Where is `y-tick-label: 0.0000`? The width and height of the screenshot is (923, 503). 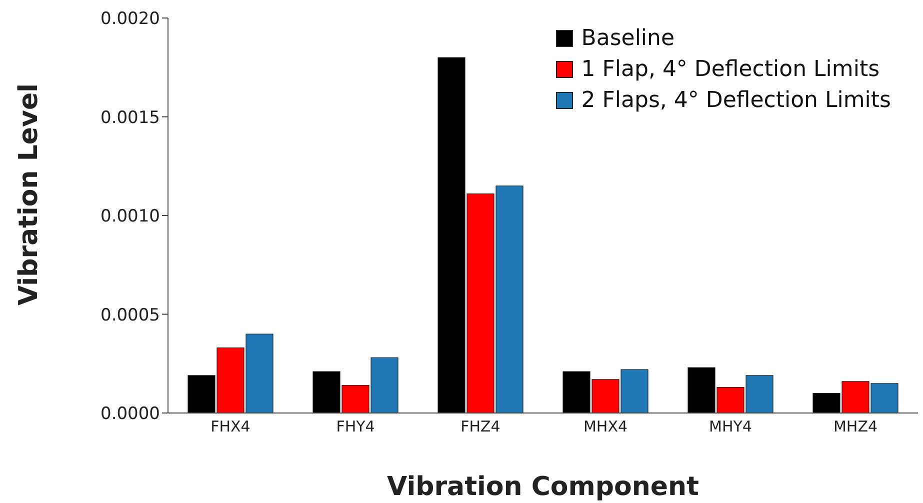 y-tick-label: 0.0000 is located at coordinates (130, 414).